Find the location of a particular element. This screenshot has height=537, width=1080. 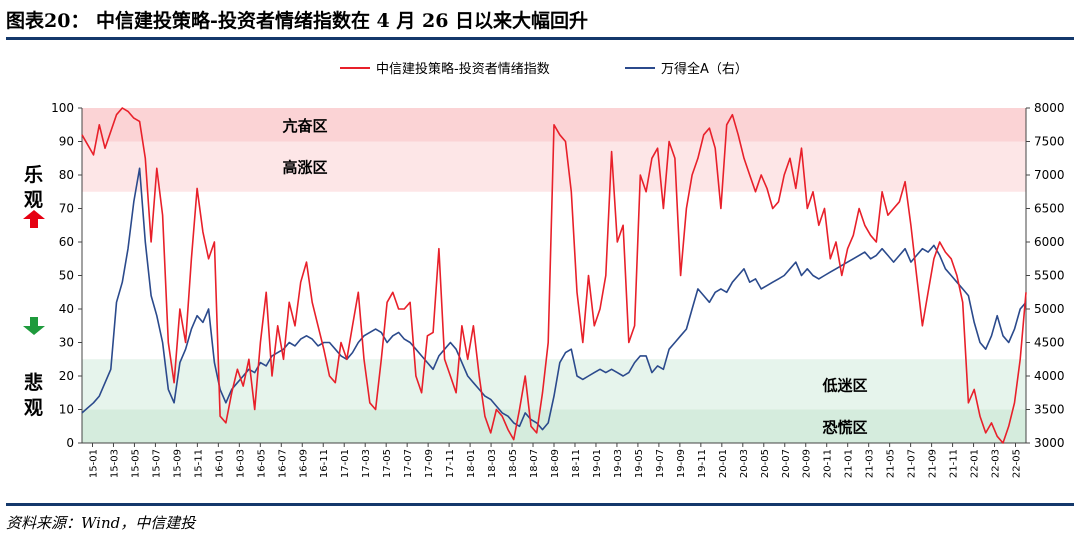

x-tick-label: 21-03 is located at coordinates (870, 463).